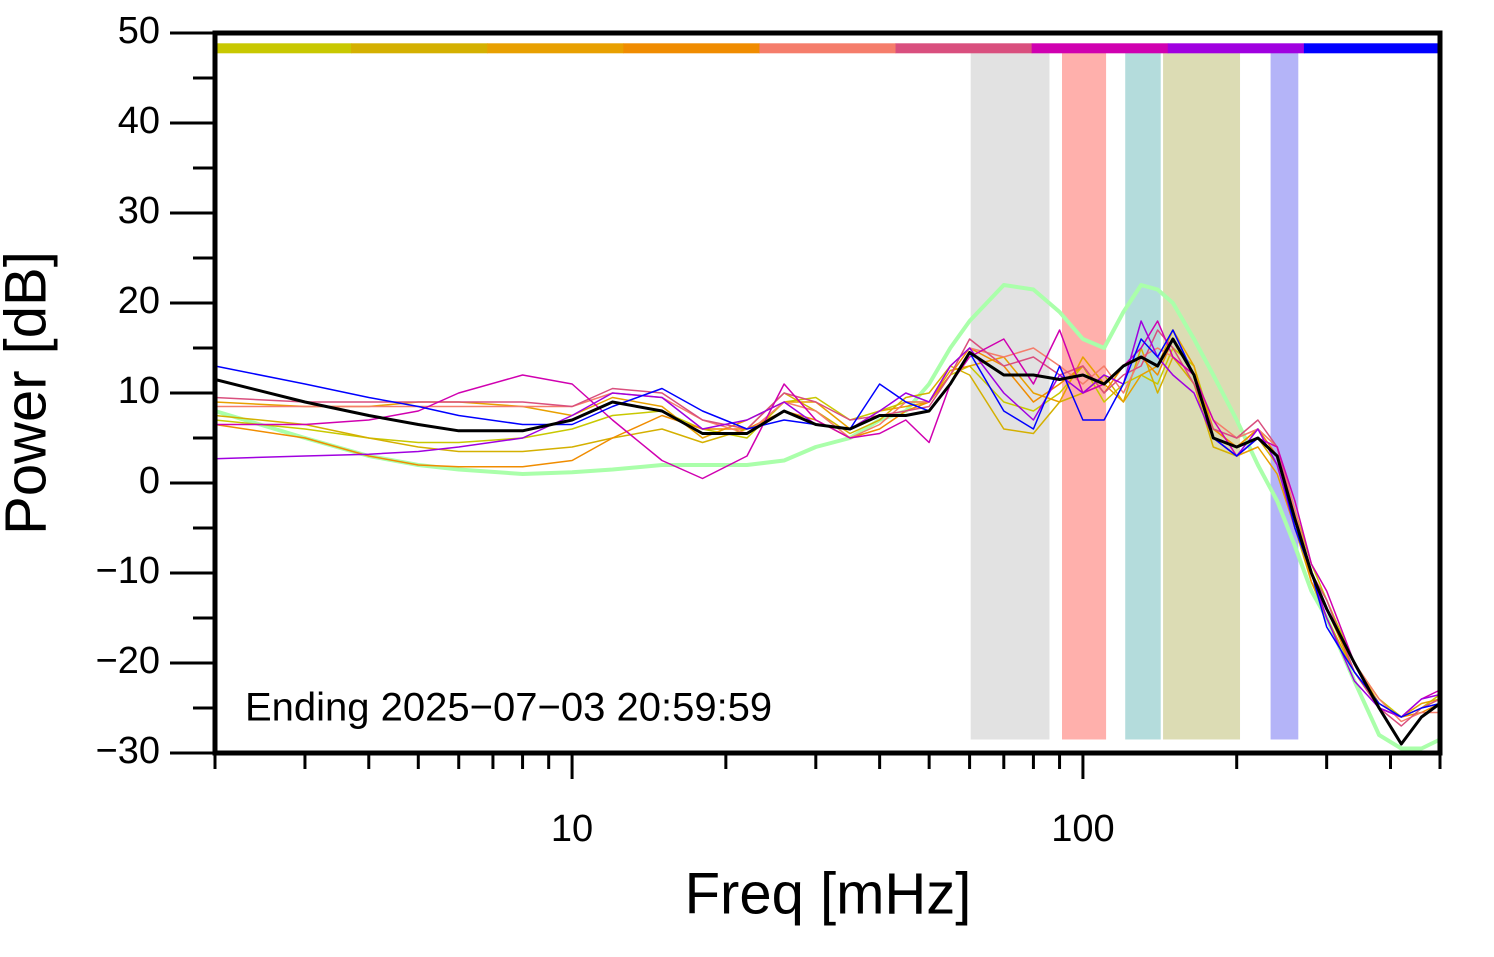 The width and height of the screenshot is (1494, 957). I want to click on y-tick-label: 40, so click(139, 121).